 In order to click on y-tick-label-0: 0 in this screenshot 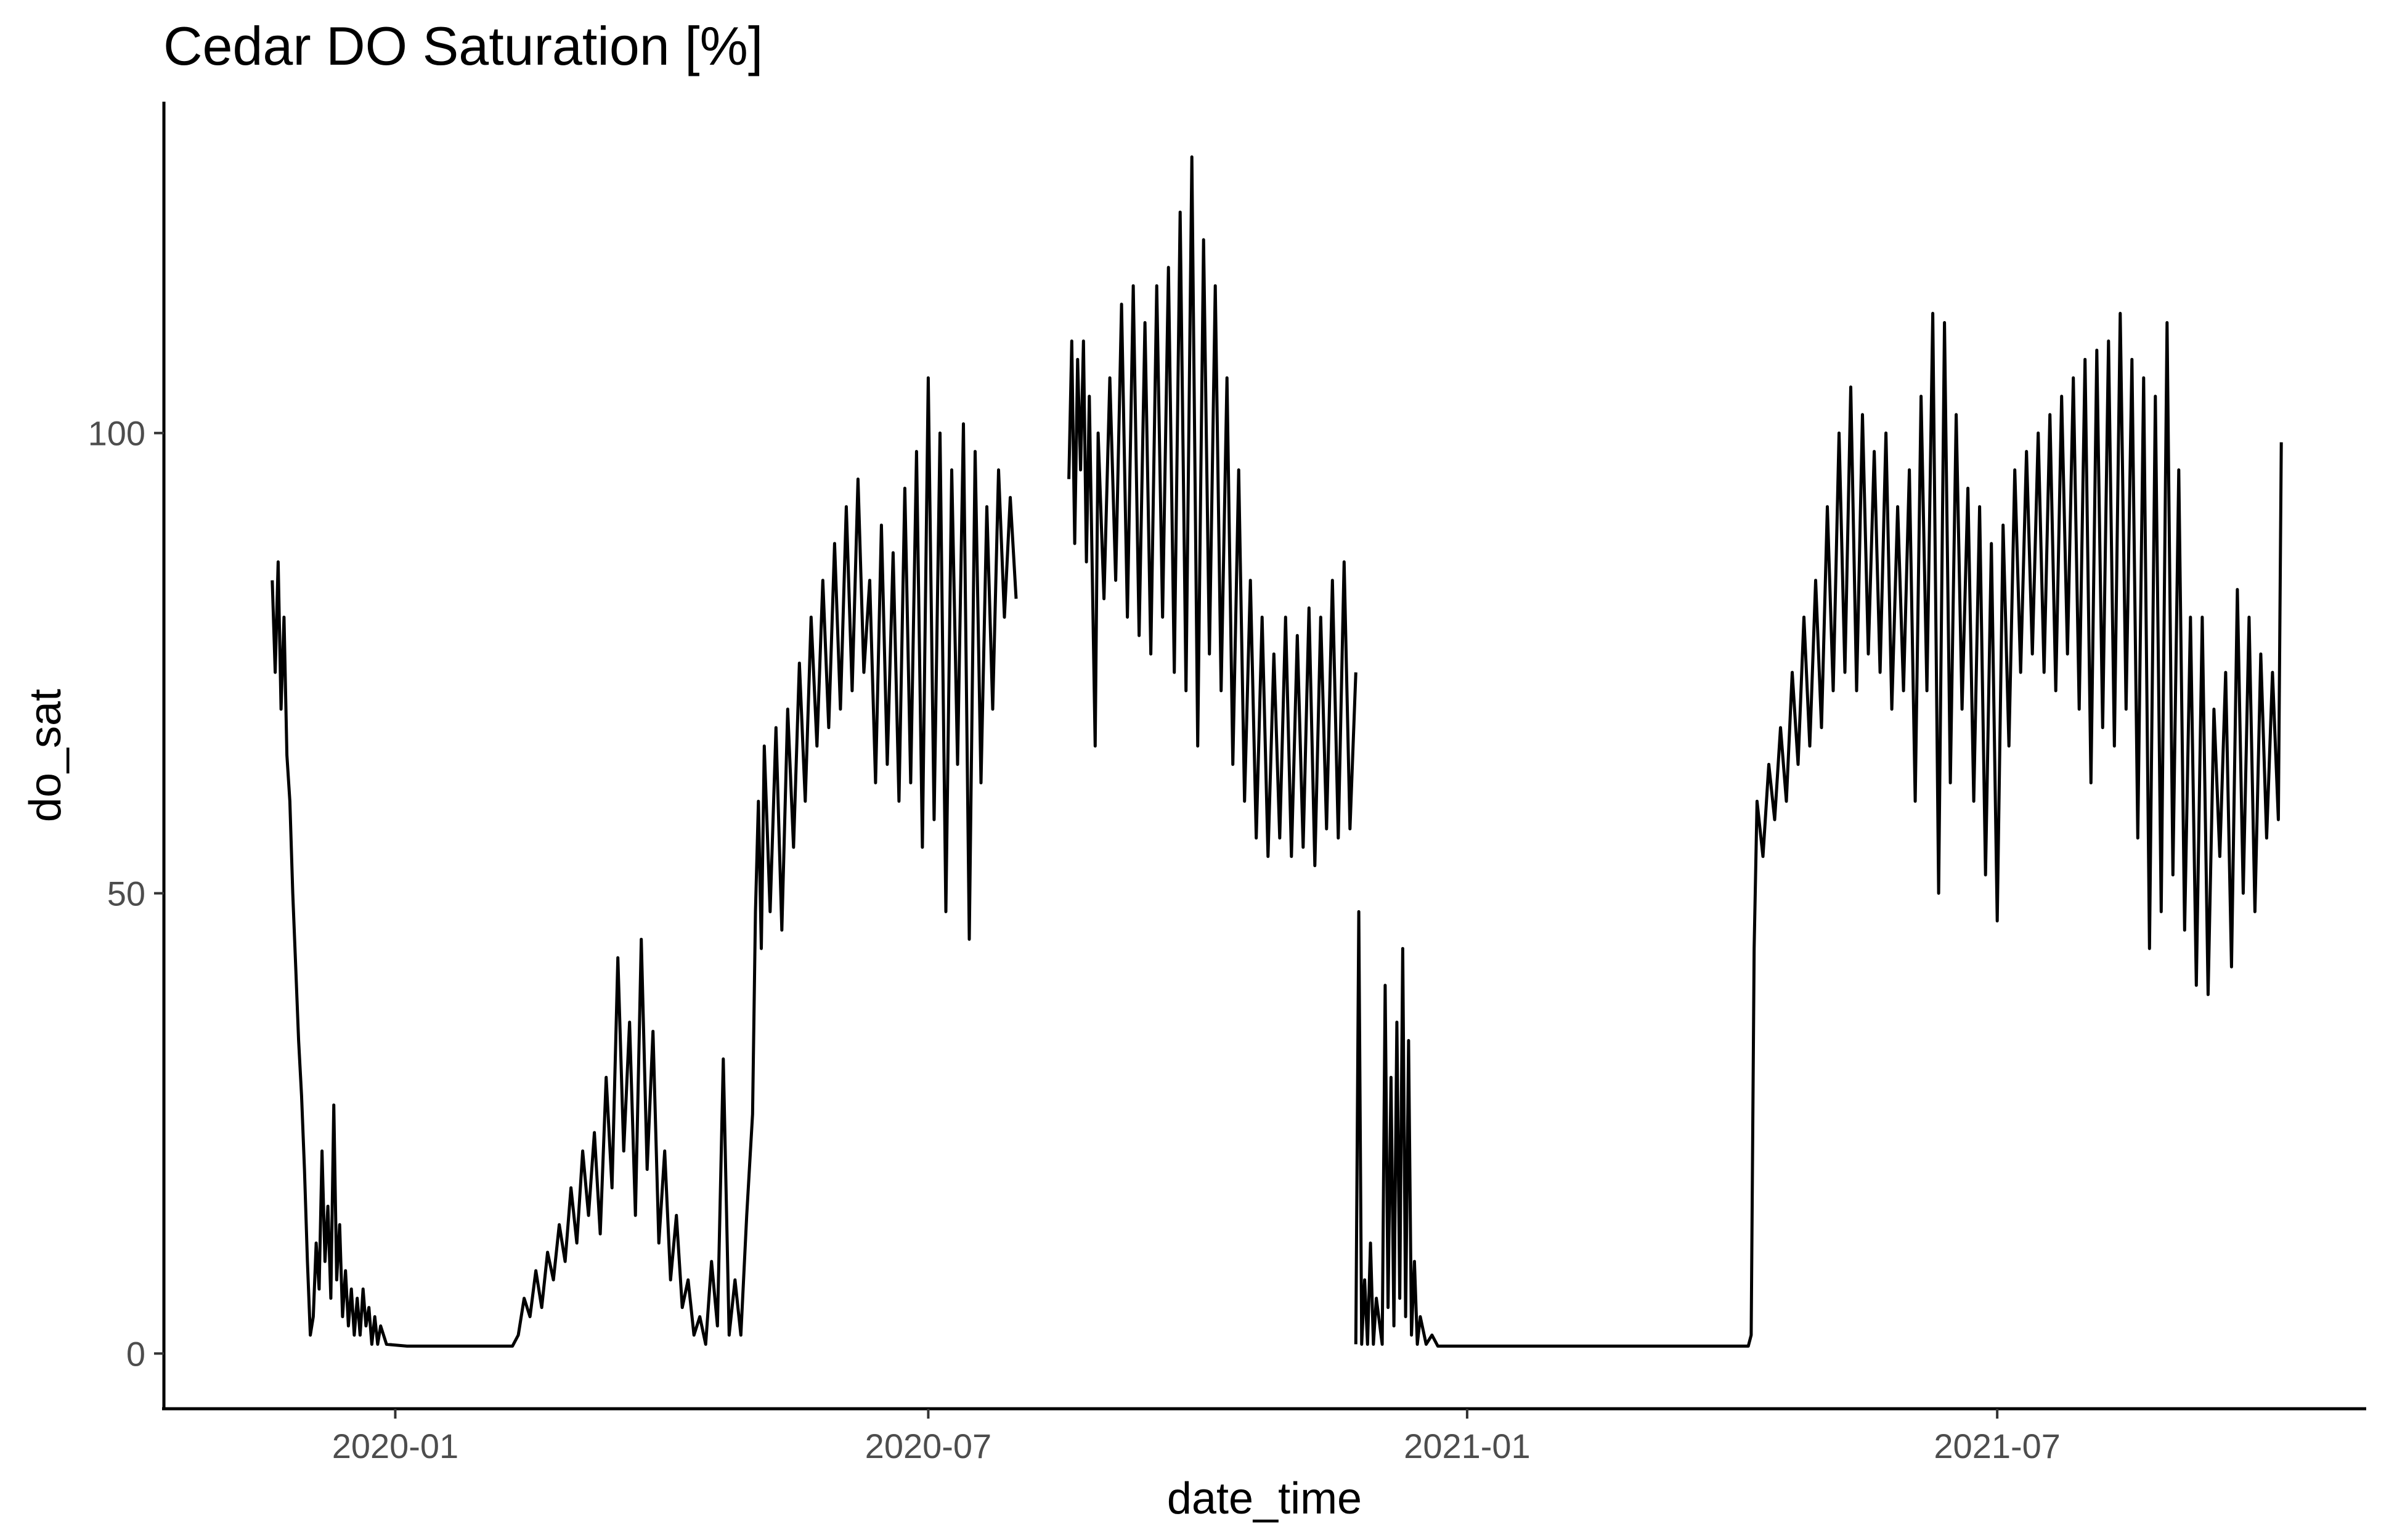, I will do `click(135, 1354)`.